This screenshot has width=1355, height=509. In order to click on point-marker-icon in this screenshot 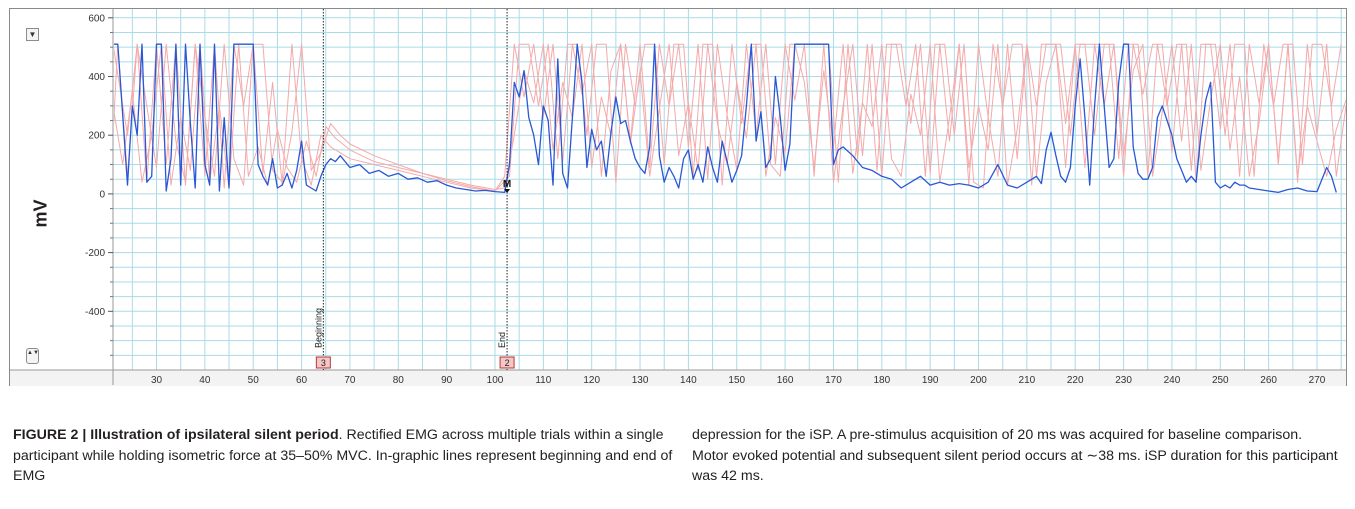, I will do `click(507, 190)`.